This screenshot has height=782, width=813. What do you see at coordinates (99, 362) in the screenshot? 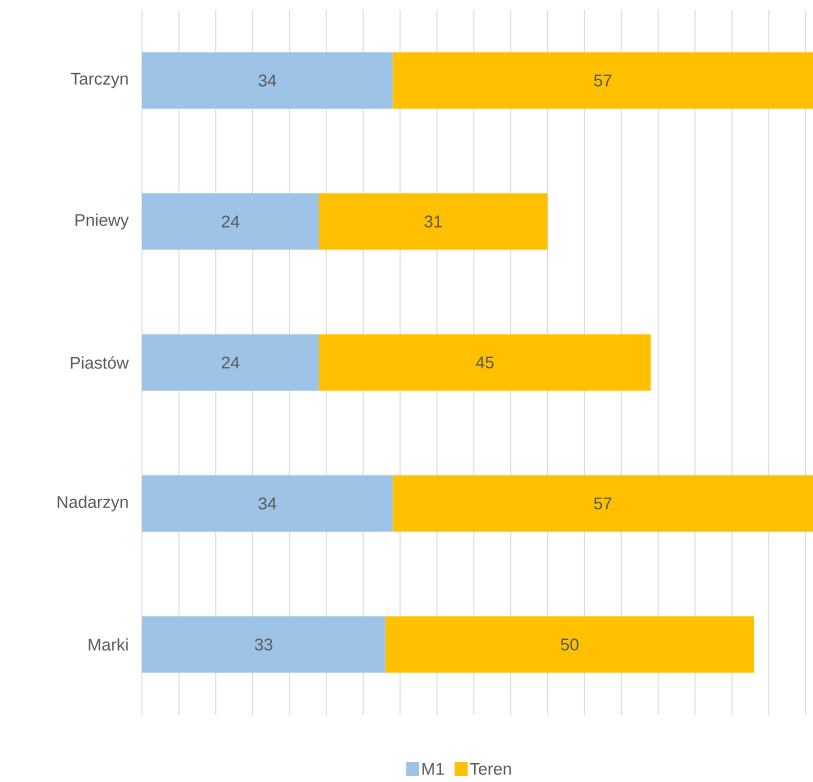
I see `y-tick-label: Piastów` at bounding box center [99, 362].